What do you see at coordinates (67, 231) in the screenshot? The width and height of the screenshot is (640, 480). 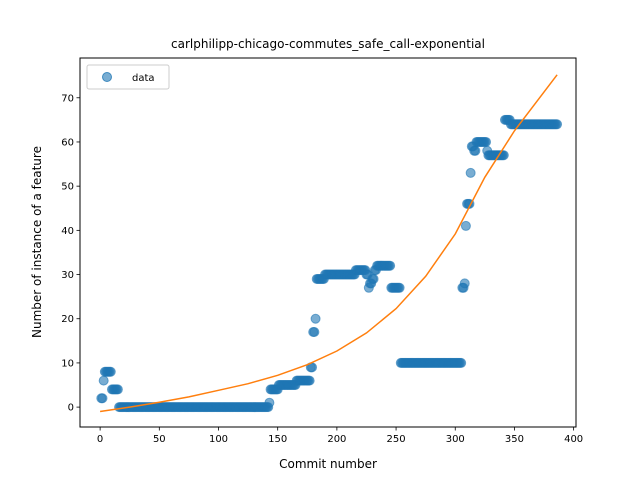 I see `y-tick-label: 40` at bounding box center [67, 231].